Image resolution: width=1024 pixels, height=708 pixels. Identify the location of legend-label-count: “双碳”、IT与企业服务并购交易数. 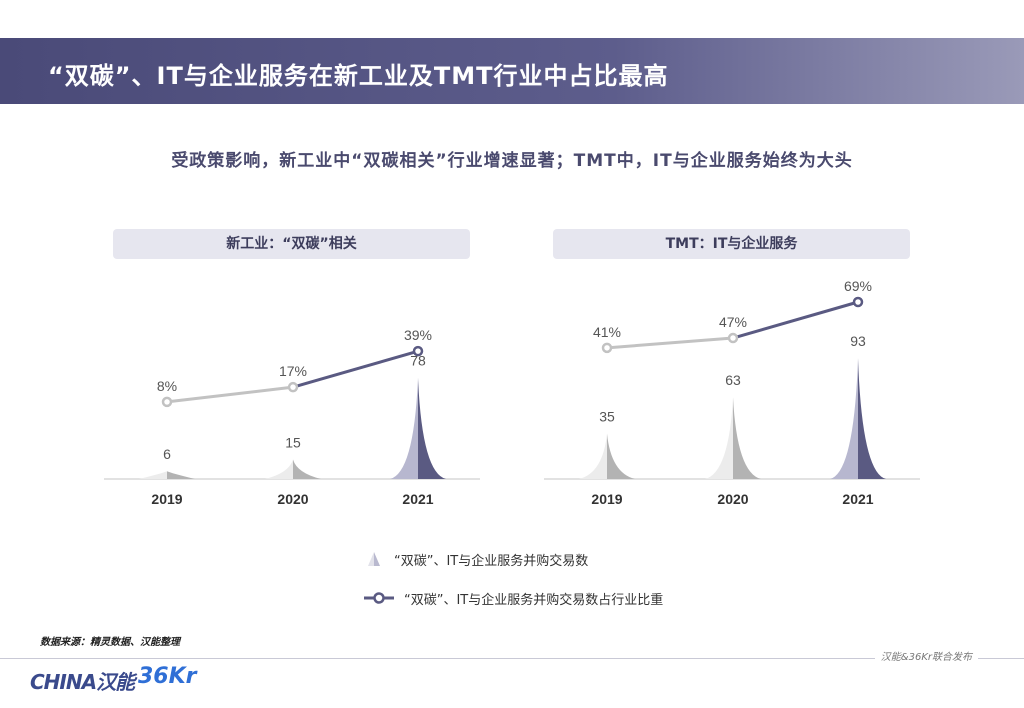
(491, 561).